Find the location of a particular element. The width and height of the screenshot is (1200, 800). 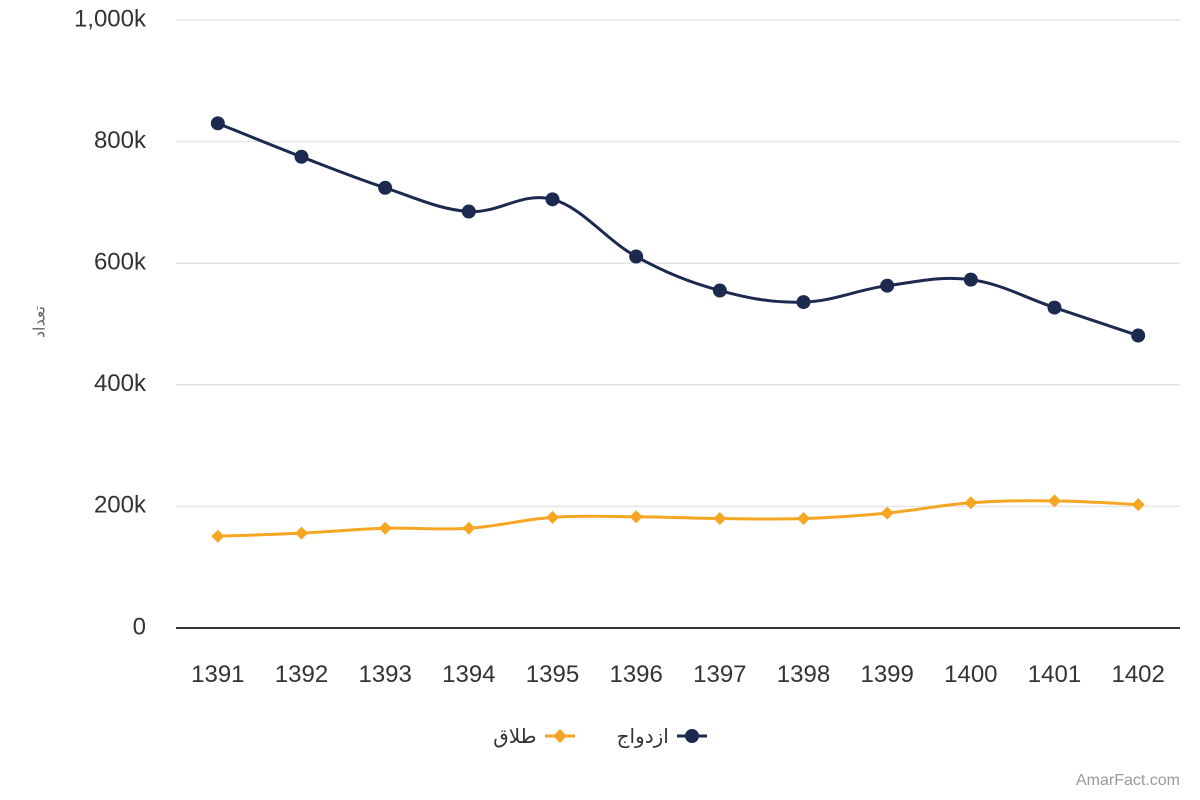

legend-item-marriage: ازدواج is located at coordinates (662, 736).